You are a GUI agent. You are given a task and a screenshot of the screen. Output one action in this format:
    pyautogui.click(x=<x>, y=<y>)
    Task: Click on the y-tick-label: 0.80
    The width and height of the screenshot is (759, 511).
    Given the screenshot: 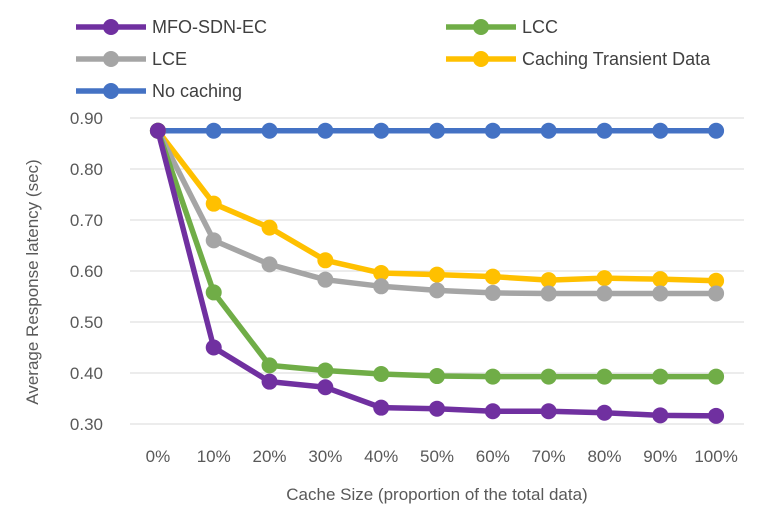 What is the action you would take?
    pyautogui.click(x=86, y=169)
    